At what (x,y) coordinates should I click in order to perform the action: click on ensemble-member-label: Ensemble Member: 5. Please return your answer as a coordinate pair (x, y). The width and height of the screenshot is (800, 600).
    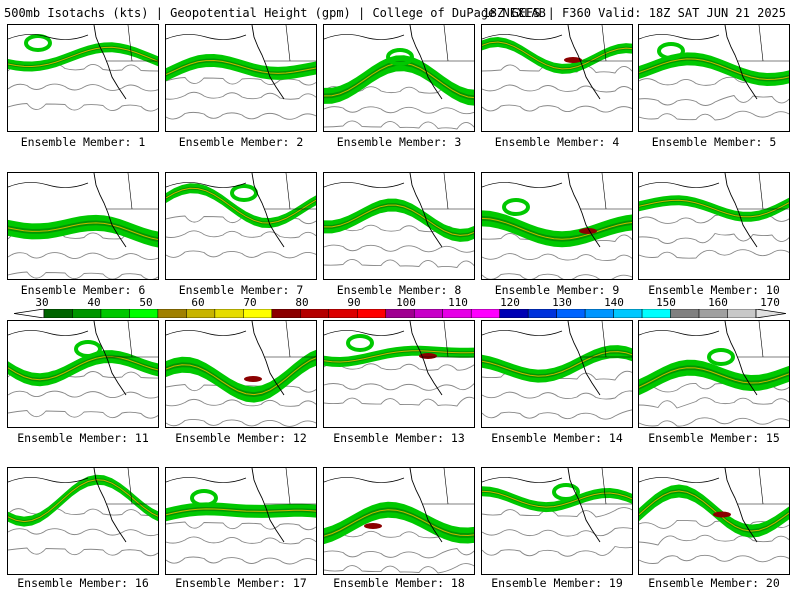
    Looking at the image, I should click on (714, 142).